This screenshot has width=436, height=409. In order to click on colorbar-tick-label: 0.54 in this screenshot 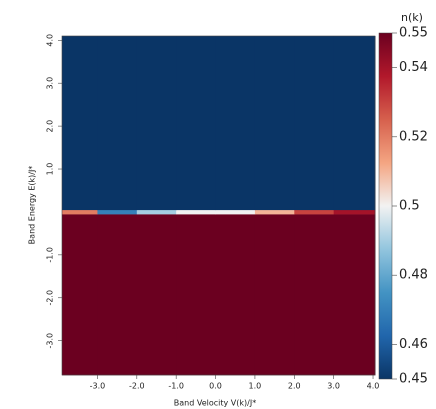, I will do `click(413, 67)`.